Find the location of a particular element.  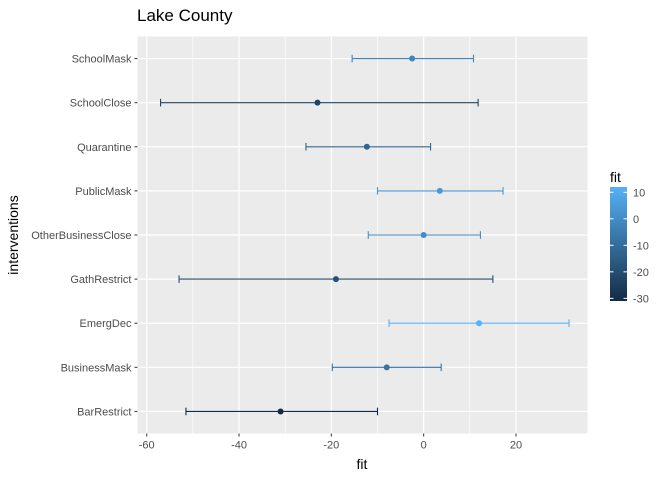

y-tick-label: SchoolMask is located at coordinates (102, 60).